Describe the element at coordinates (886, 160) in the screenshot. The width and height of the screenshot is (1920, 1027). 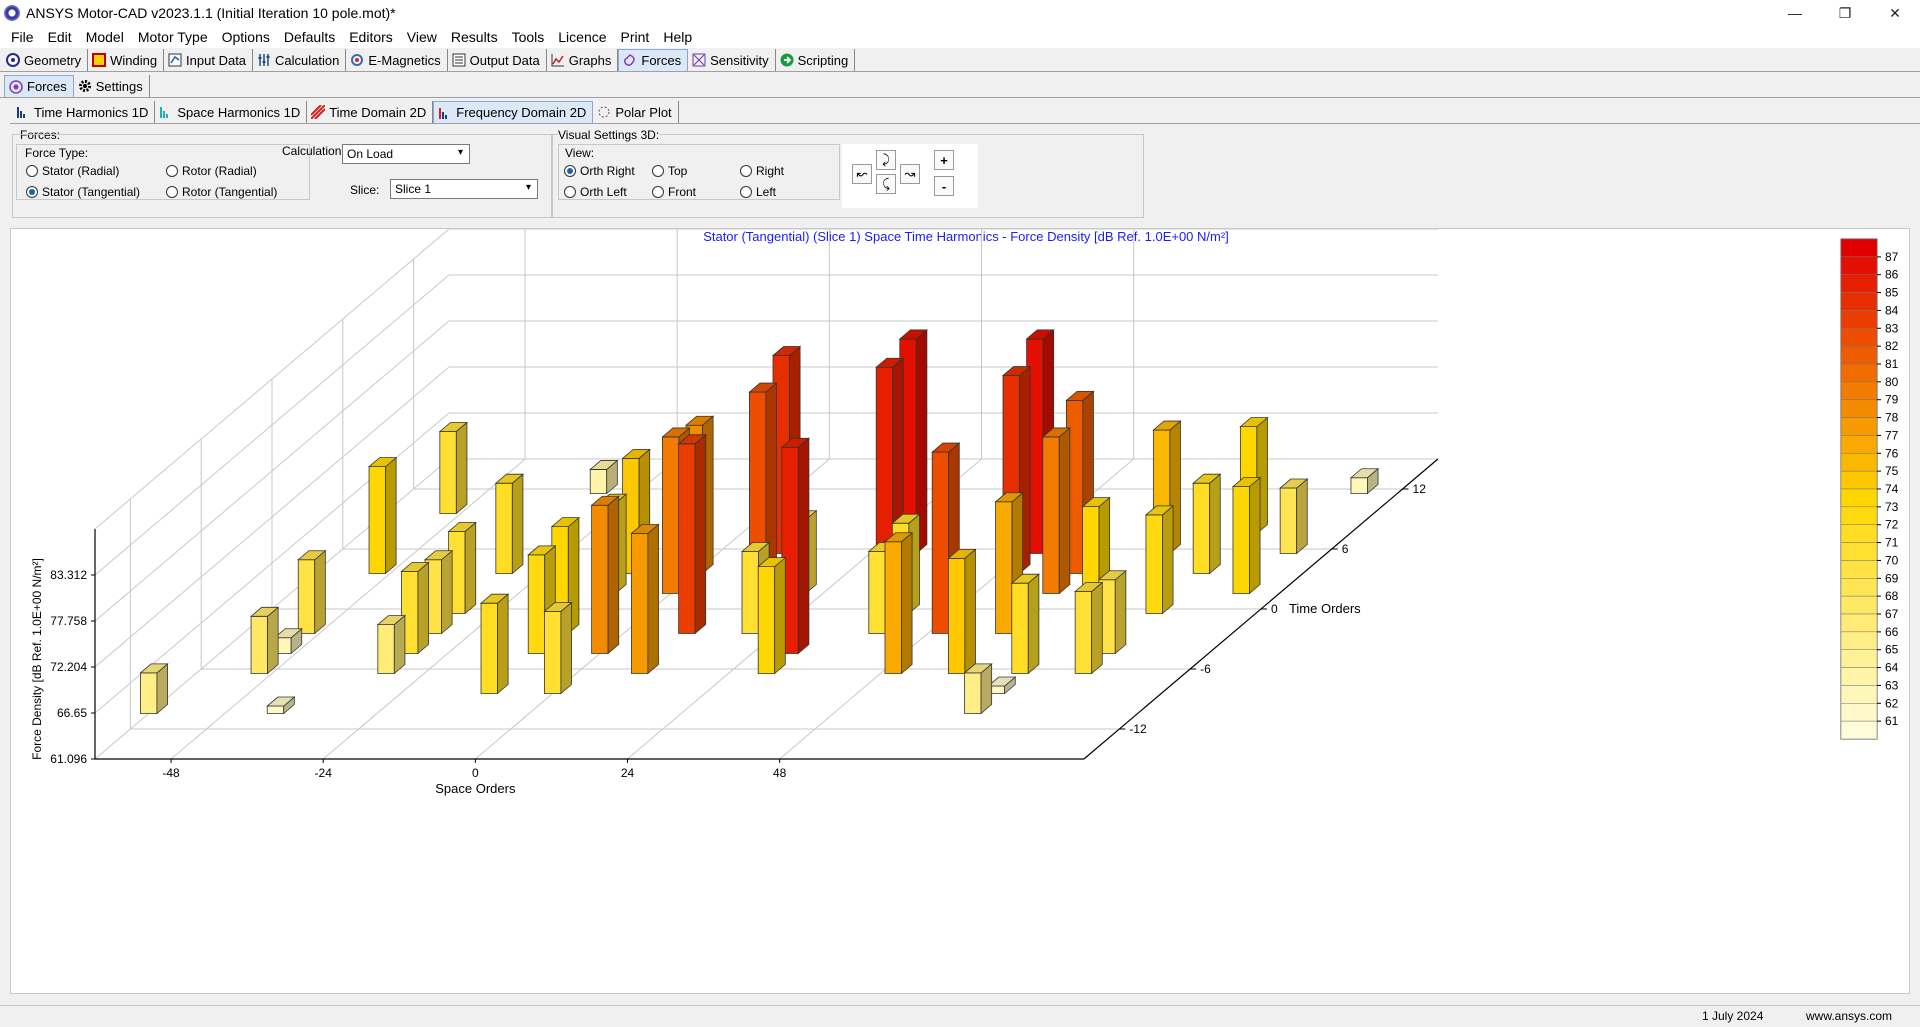
I see `rotate-up-button: ⤸` at that location.